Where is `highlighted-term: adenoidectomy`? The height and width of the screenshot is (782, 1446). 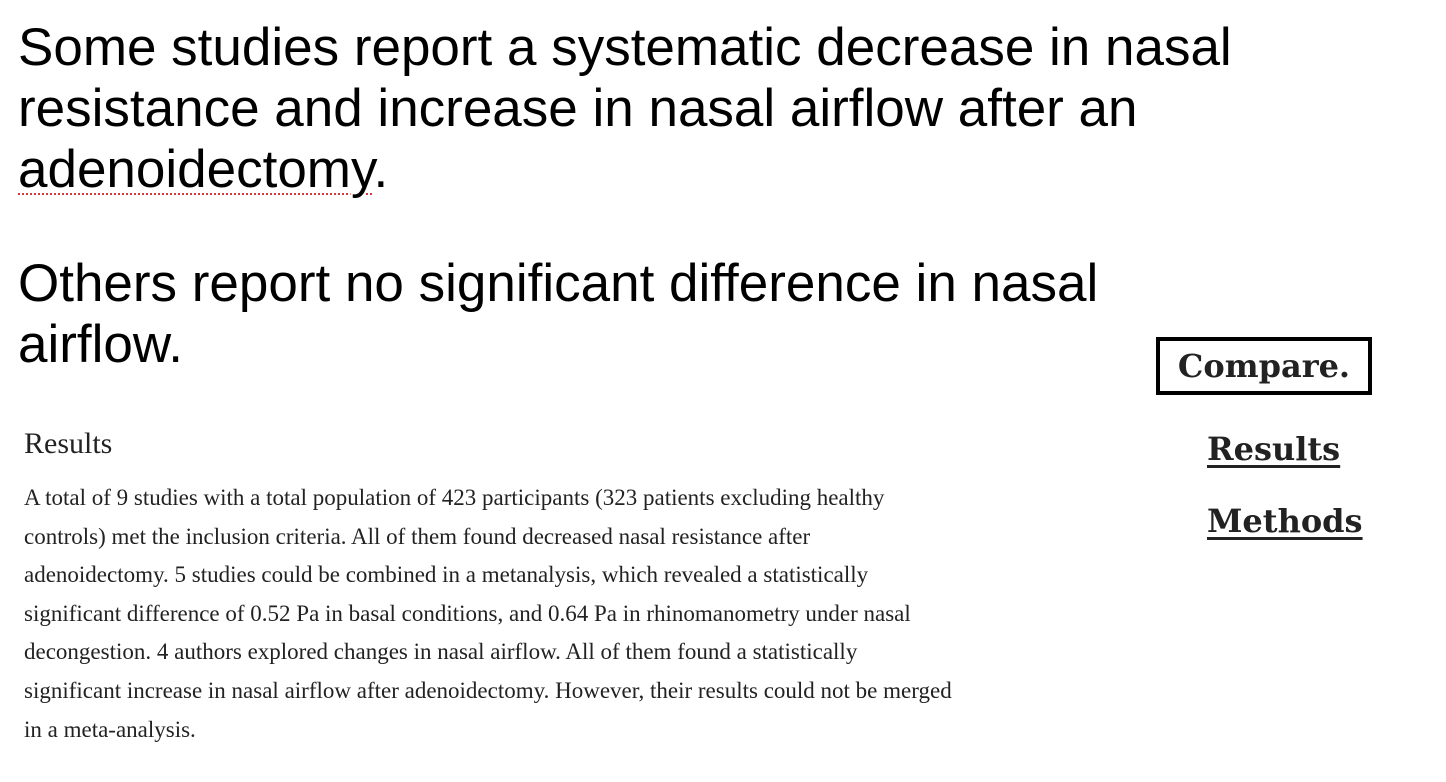 highlighted-term: adenoidectomy is located at coordinates (196, 169).